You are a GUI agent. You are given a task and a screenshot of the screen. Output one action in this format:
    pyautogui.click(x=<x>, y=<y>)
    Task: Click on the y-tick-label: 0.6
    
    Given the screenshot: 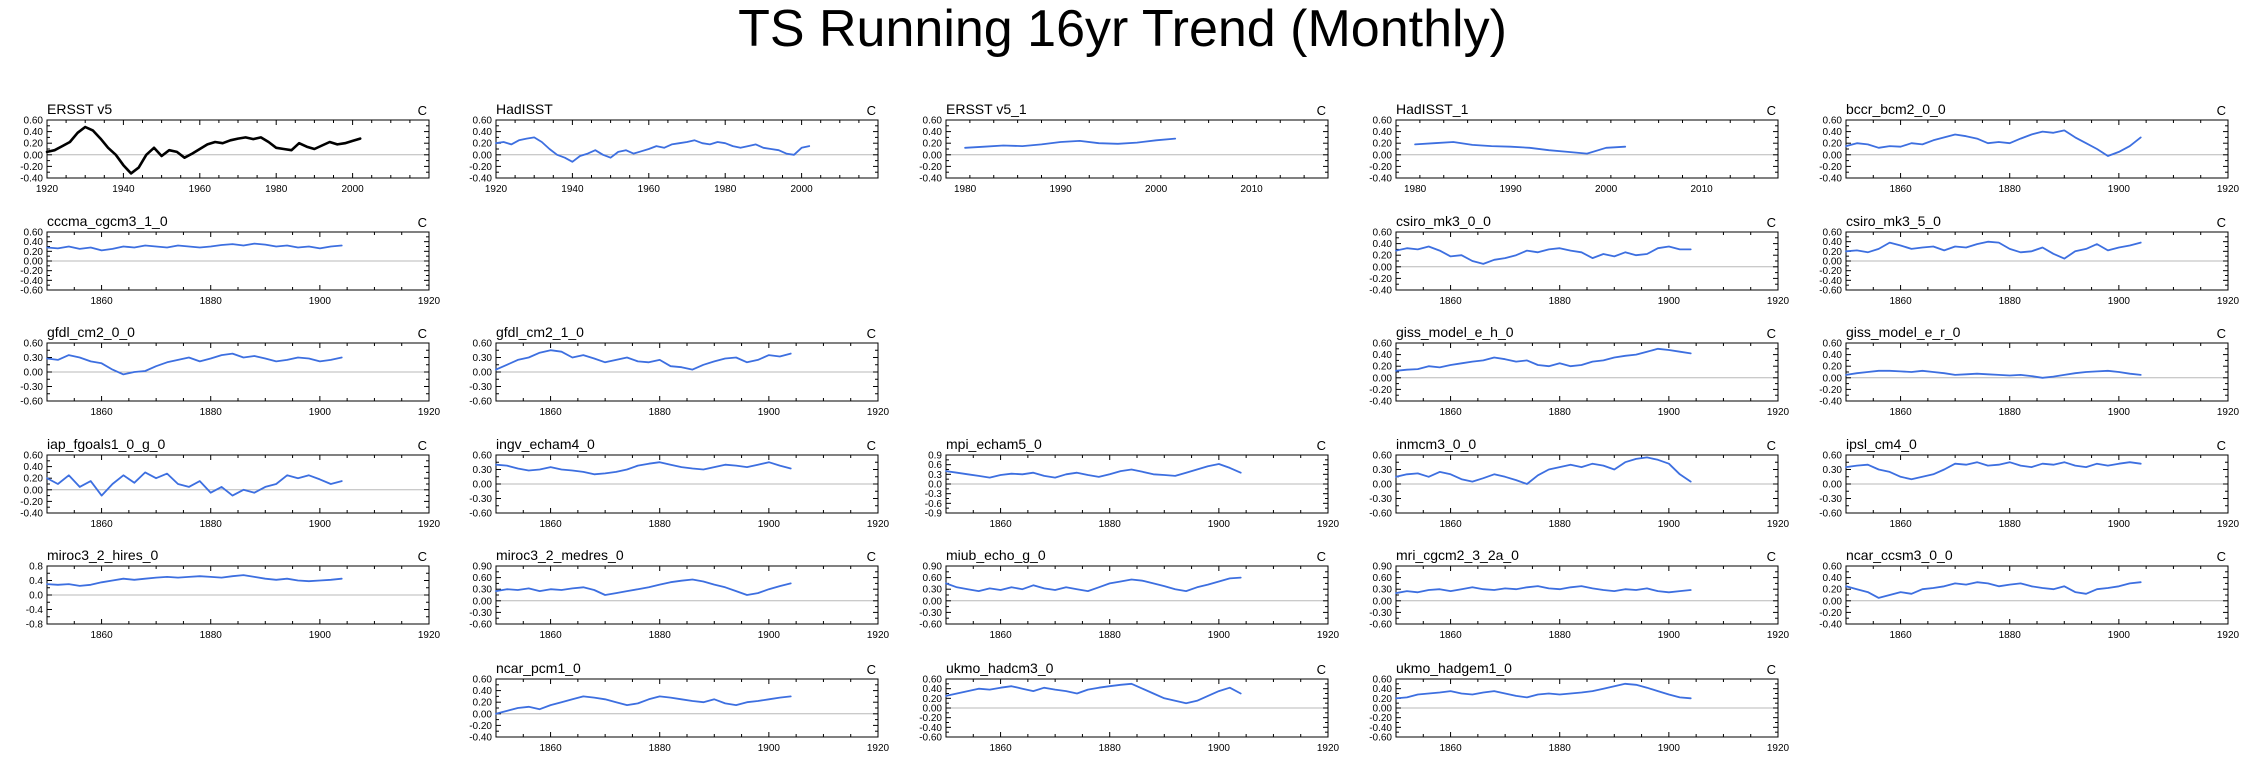 What is the action you would take?
    pyautogui.click(x=935, y=465)
    